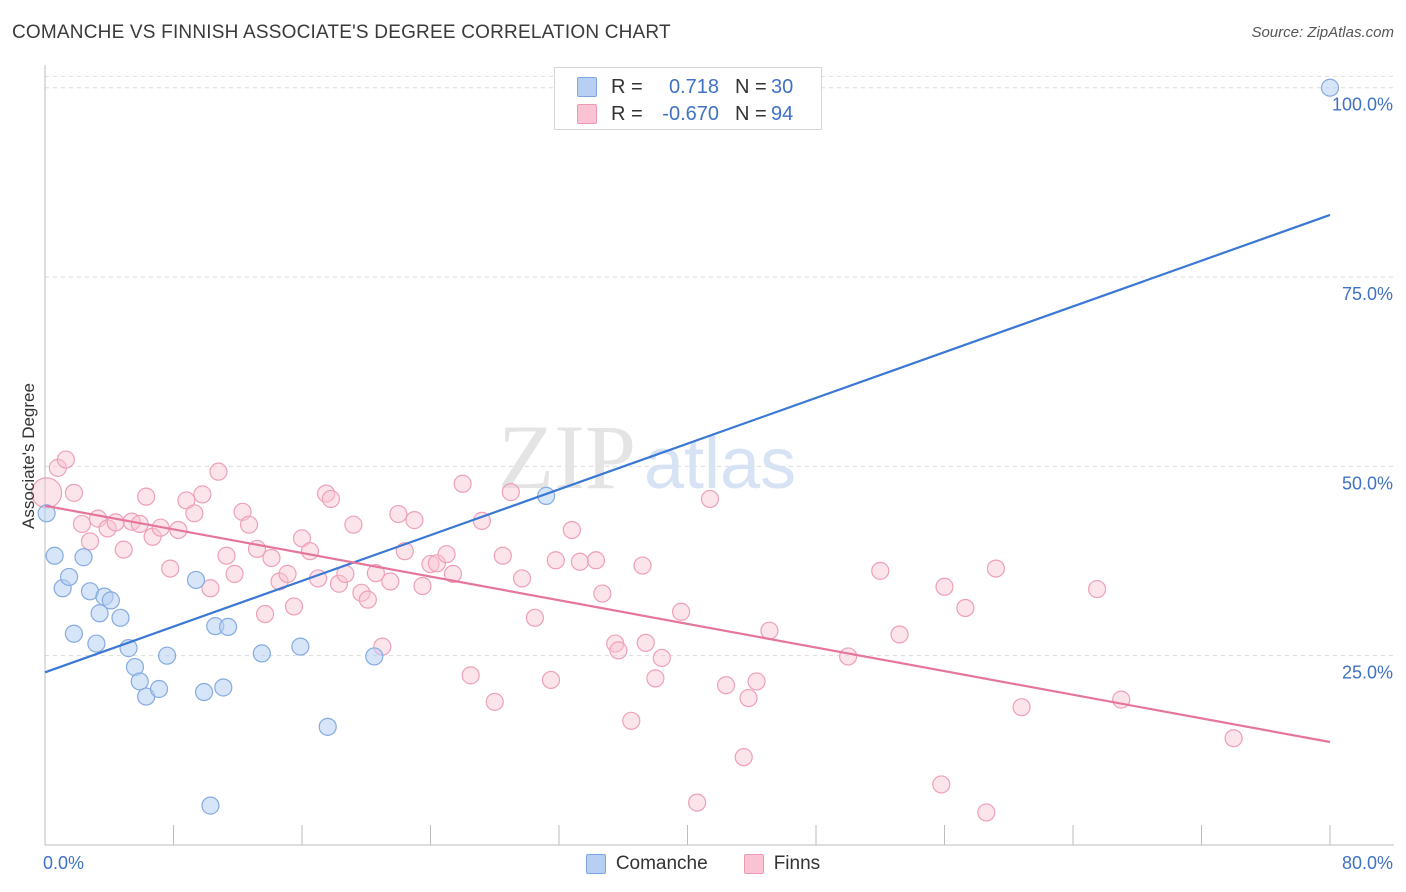  What do you see at coordinates (688, 98) in the screenshot?
I see `correlation-legend: R = 0.718 N = 30 R = -0.670 N = 94` at bounding box center [688, 98].